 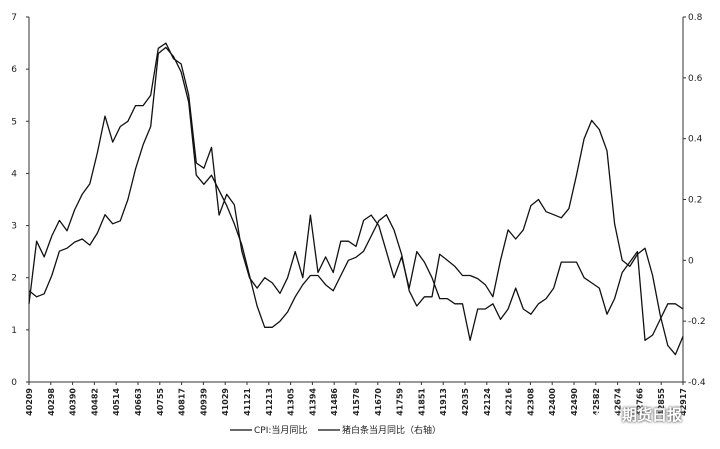 I want to click on x-tick-label: 40390, so click(x=73, y=402).